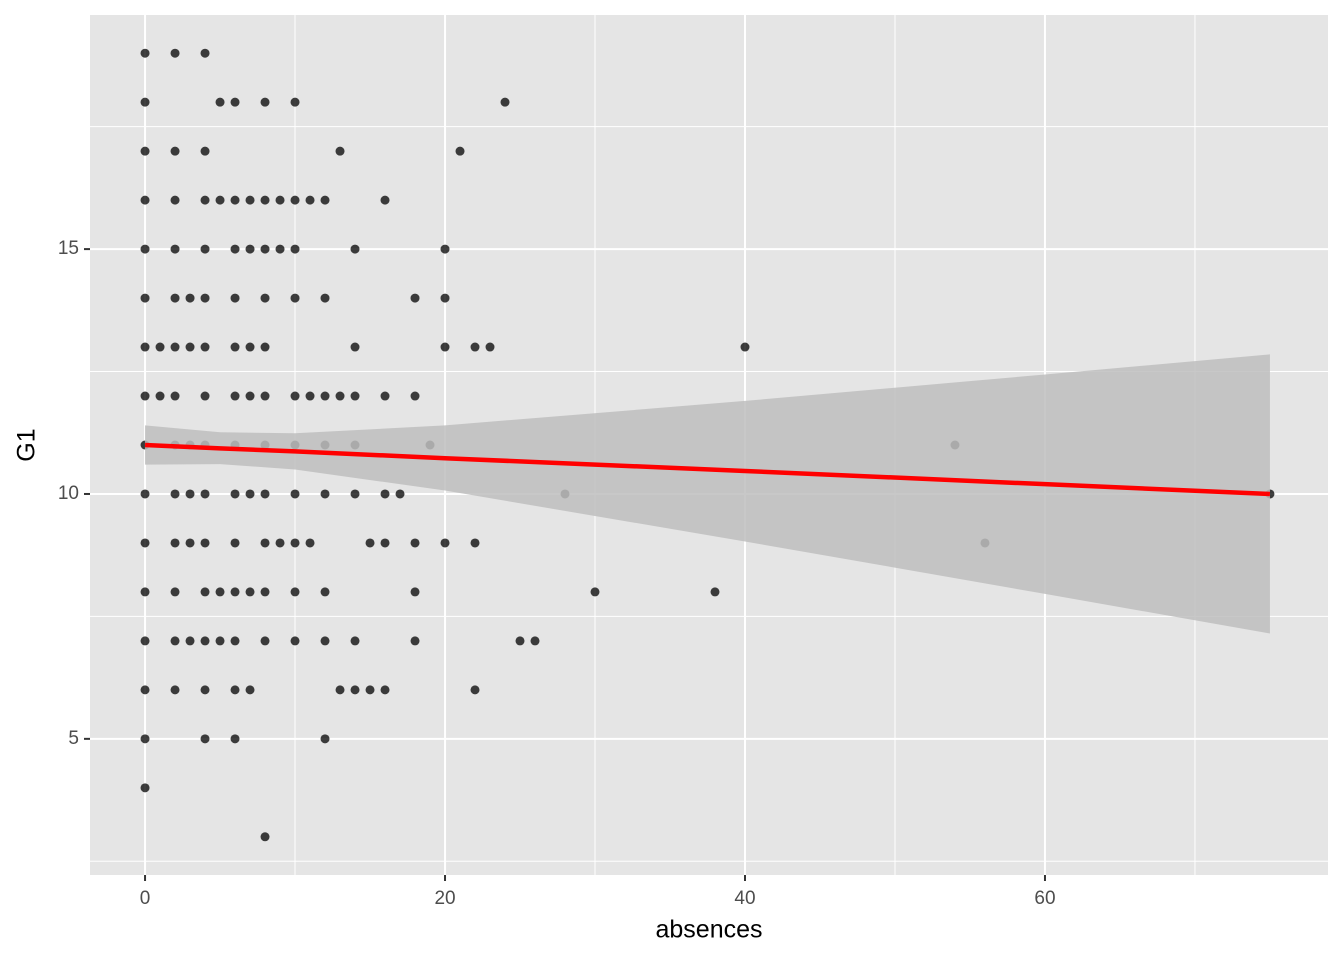 The image size is (1344, 960). I want to click on y-tick-label: 10, so click(68, 493).